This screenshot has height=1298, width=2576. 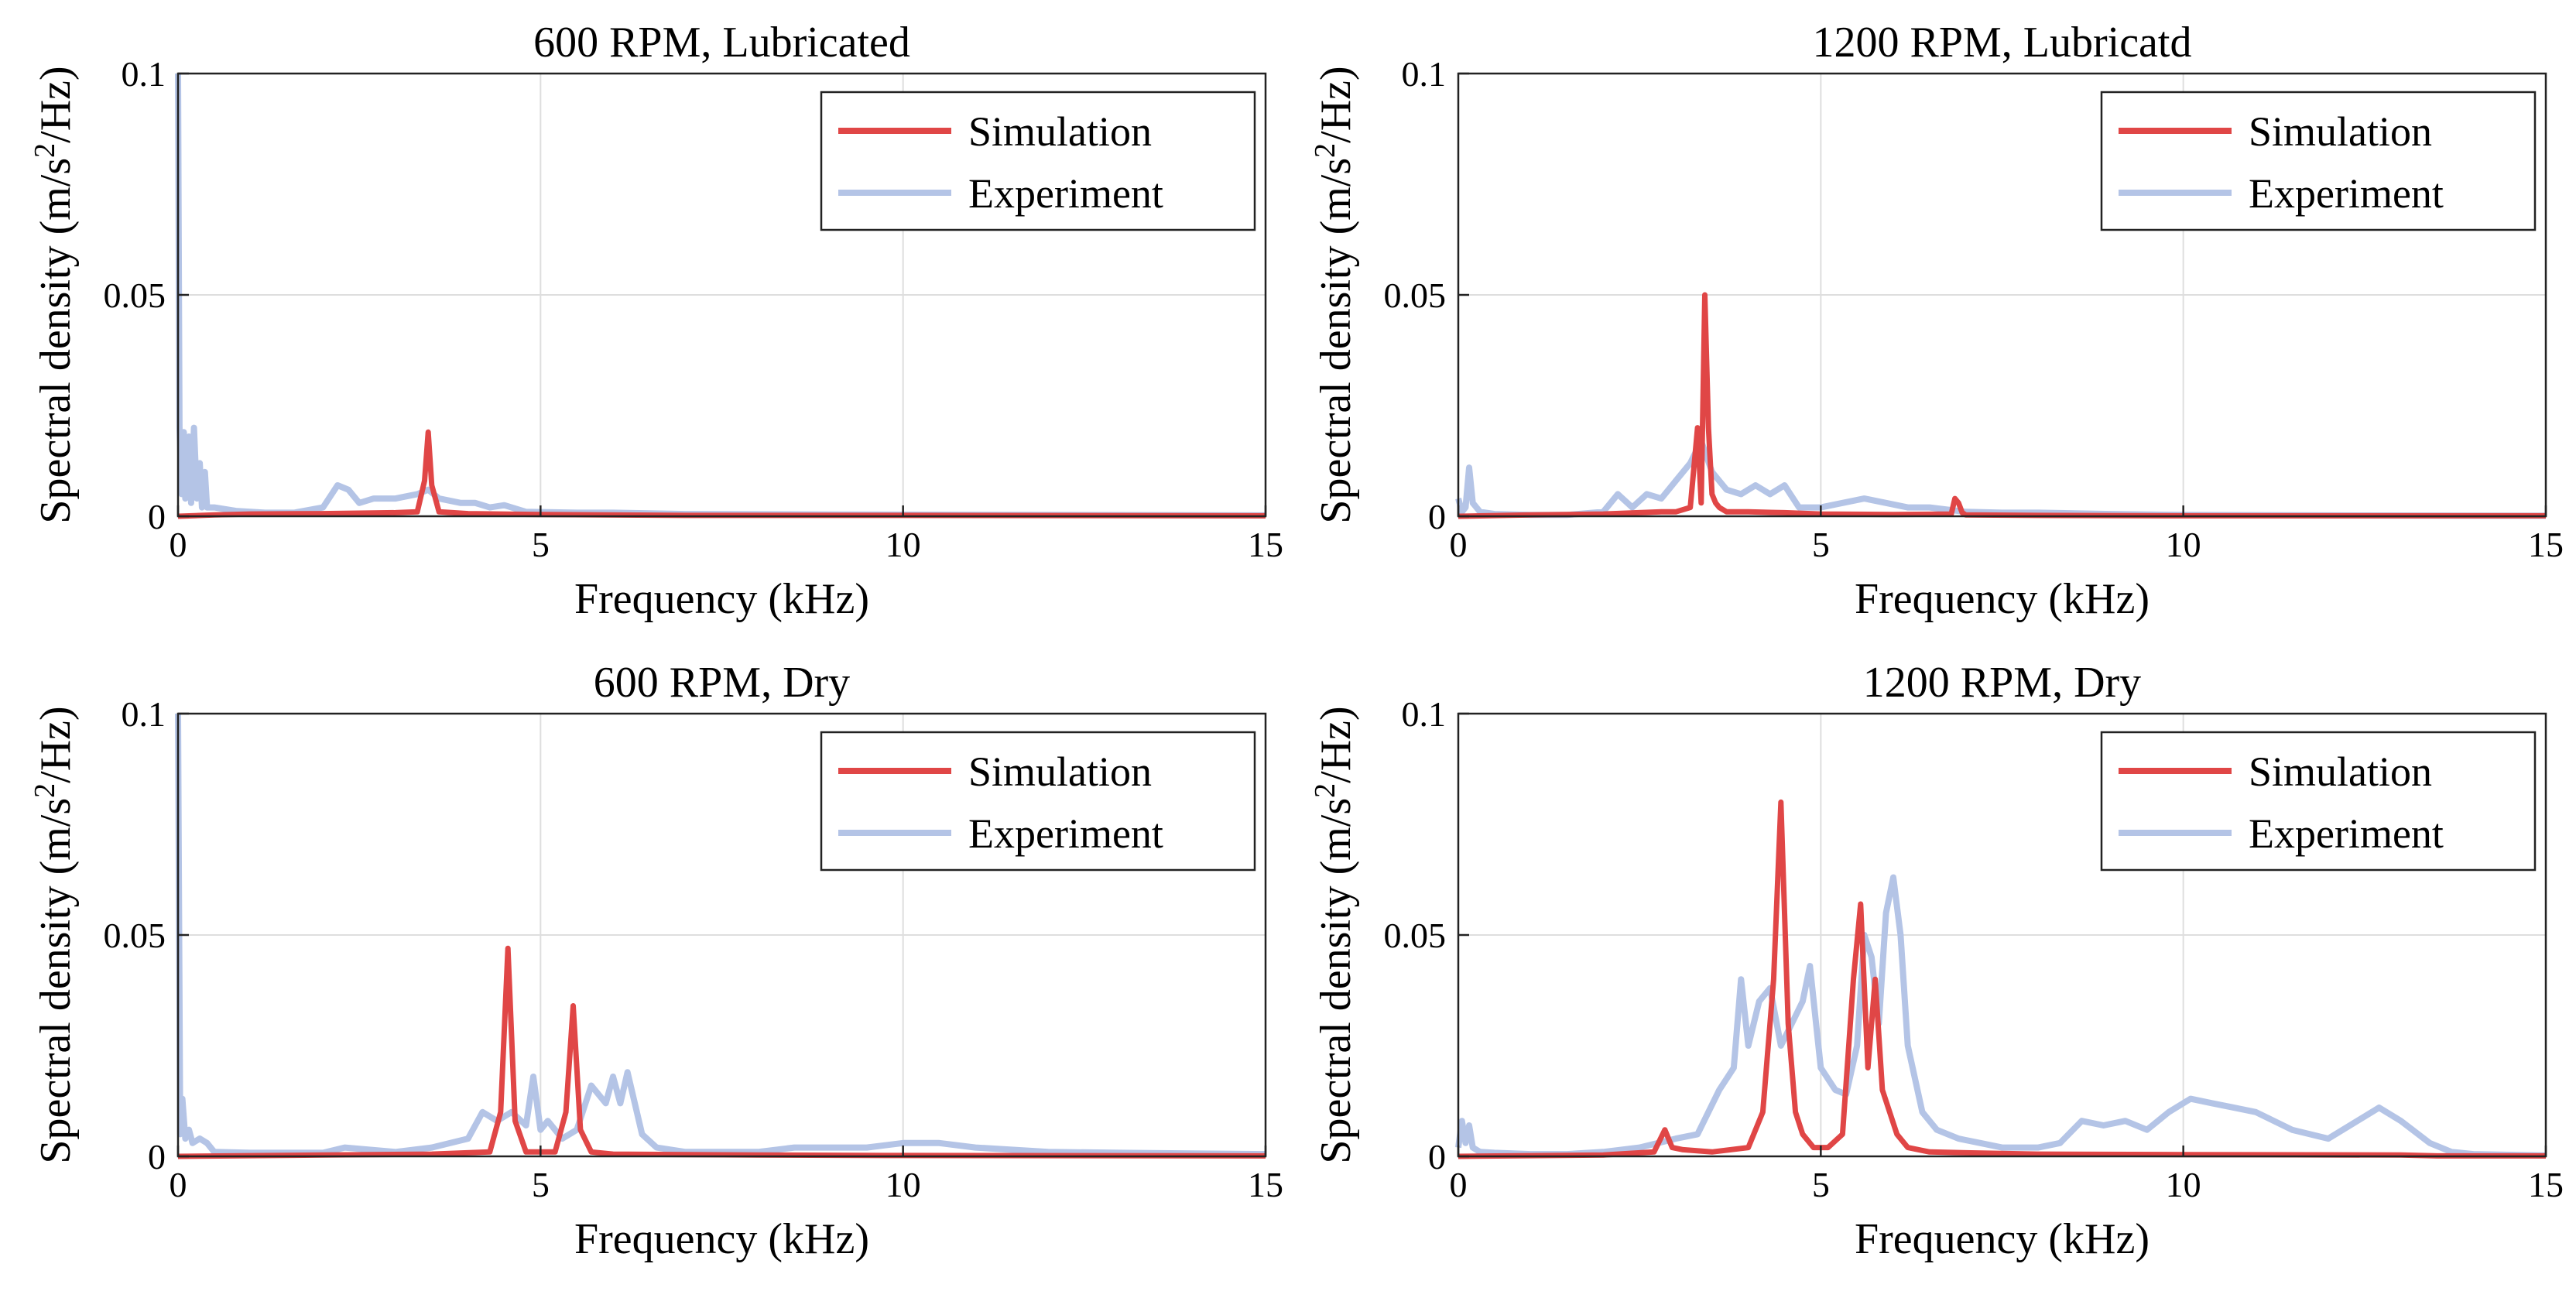 What do you see at coordinates (721, 43) in the screenshot?
I see `chart-title: 600 RPM, Lubricated` at bounding box center [721, 43].